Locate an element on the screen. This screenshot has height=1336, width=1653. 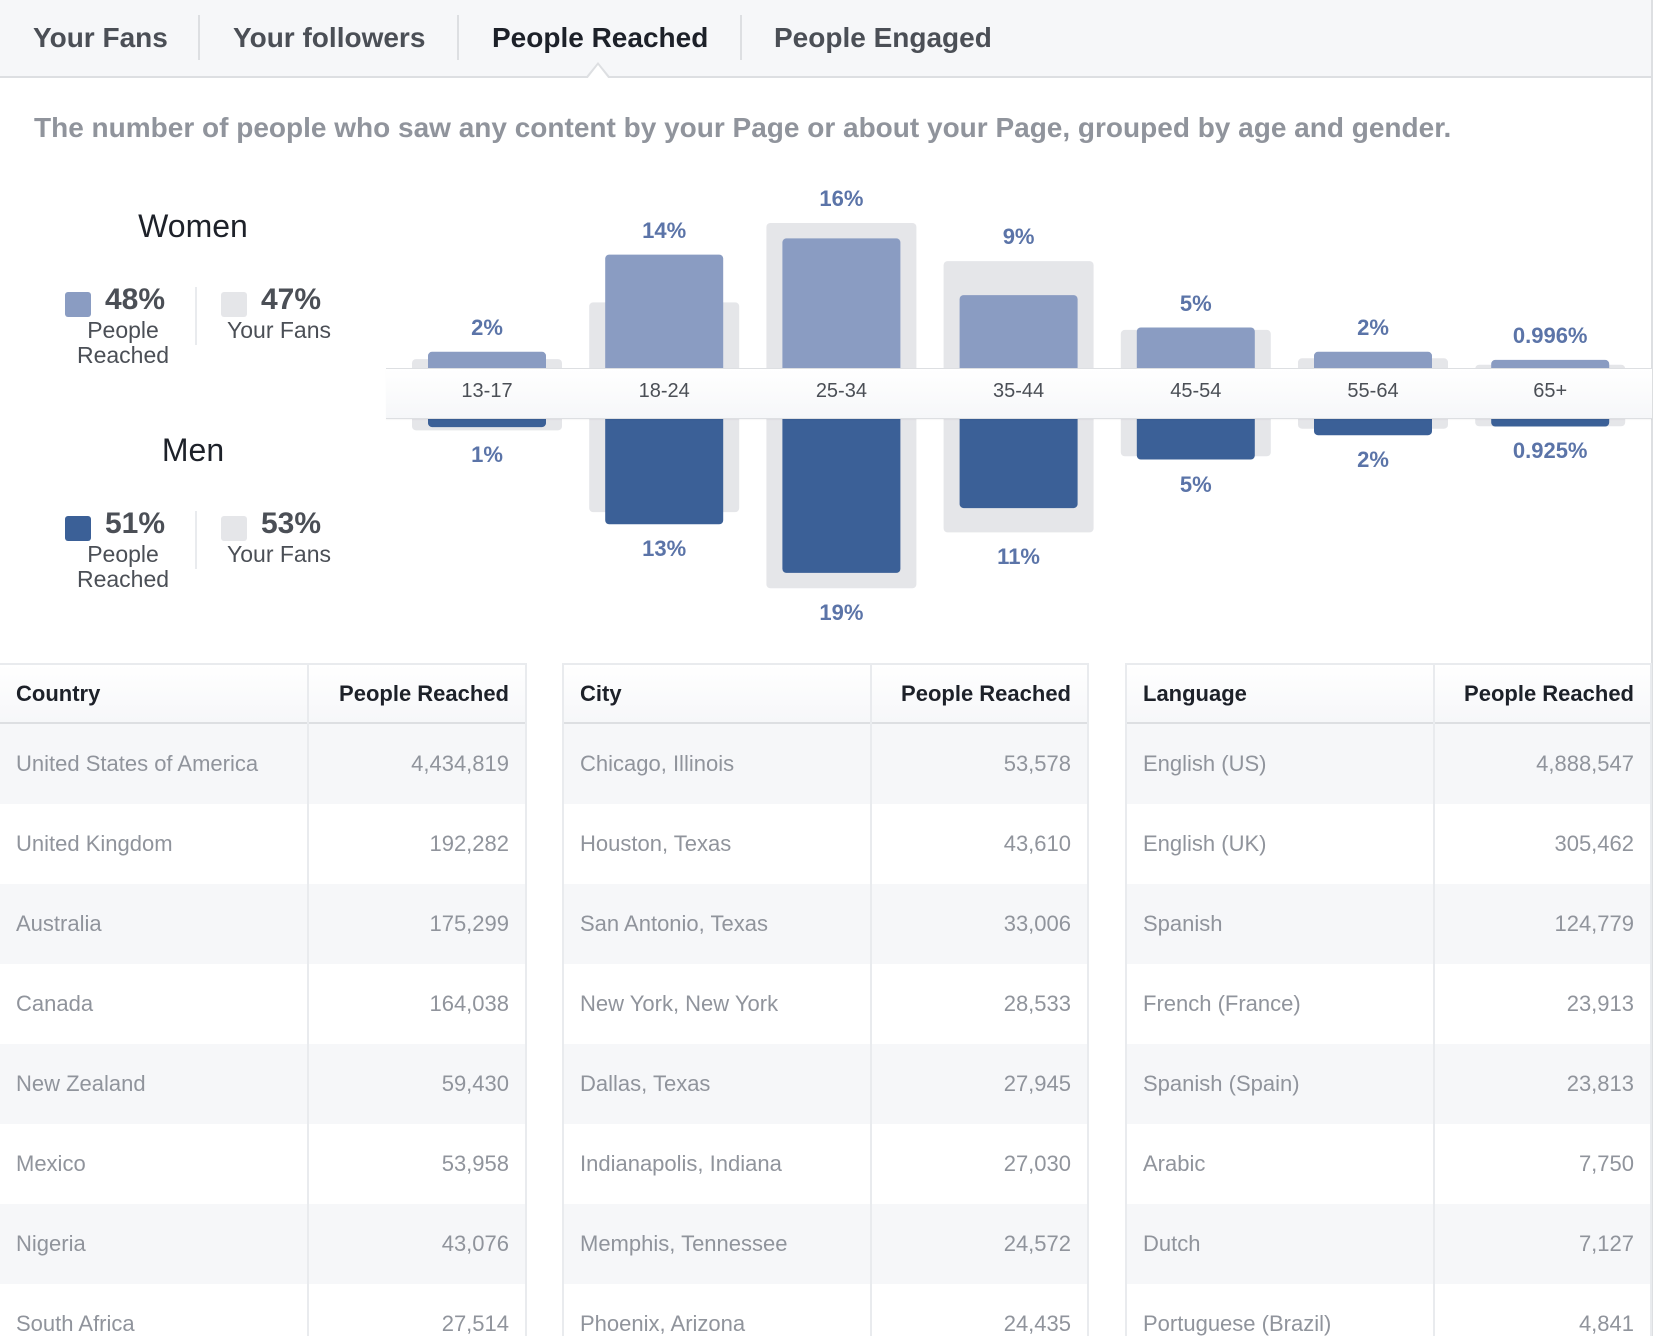
men-value-label: 2% is located at coordinates (1373, 460).